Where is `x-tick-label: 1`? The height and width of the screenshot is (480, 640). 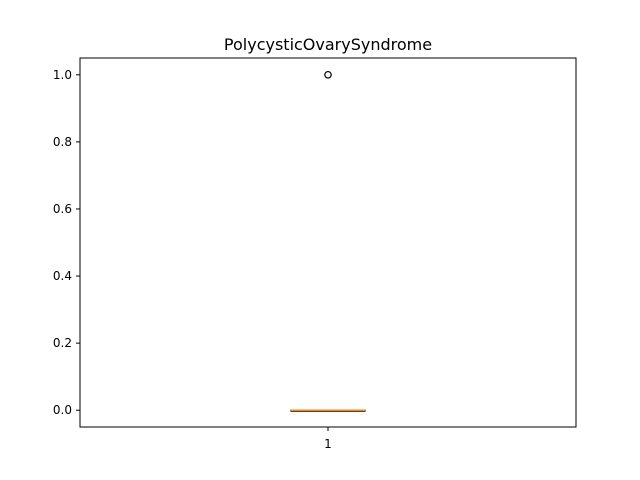
x-tick-label: 1 is located at coordinates (328, 444).